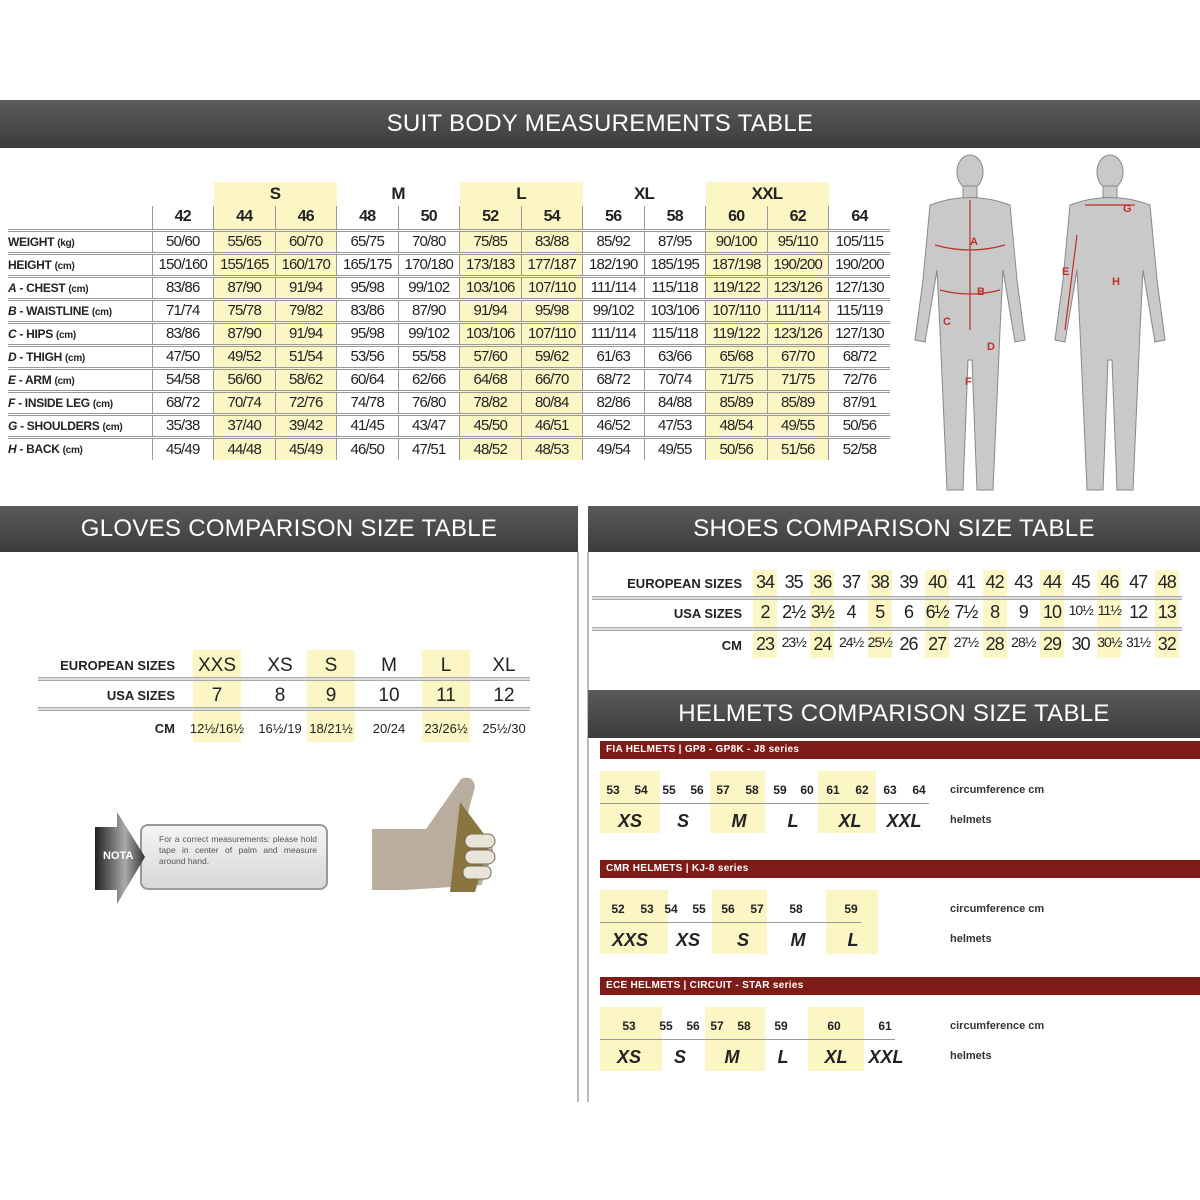 The height and width of the screenshot is (1200, 1200). What do you see at coordinates (12, 333) in the screenshot?
I see `row-letter: C` at bounding box center [12, 333].